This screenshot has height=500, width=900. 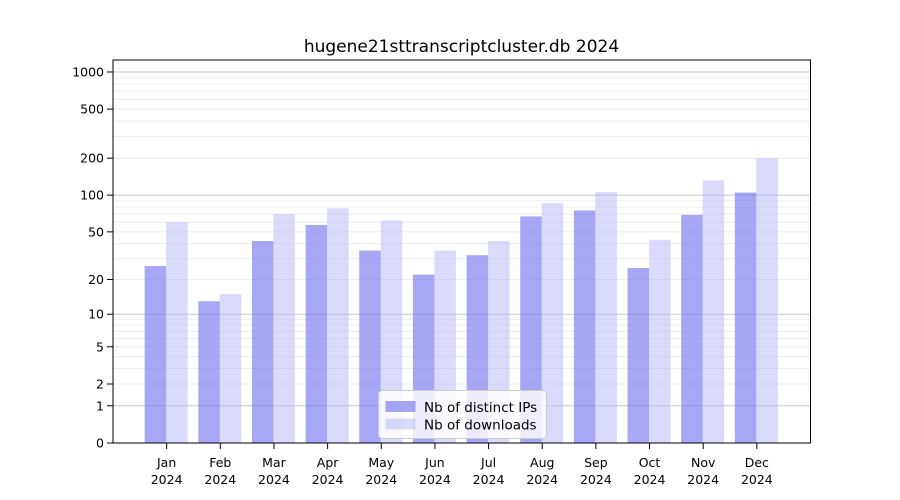 What do you see at coordinates (100, 405) in the screenshot?
I see `y-tick-label-1: 1` at bounding box center [100, 405].